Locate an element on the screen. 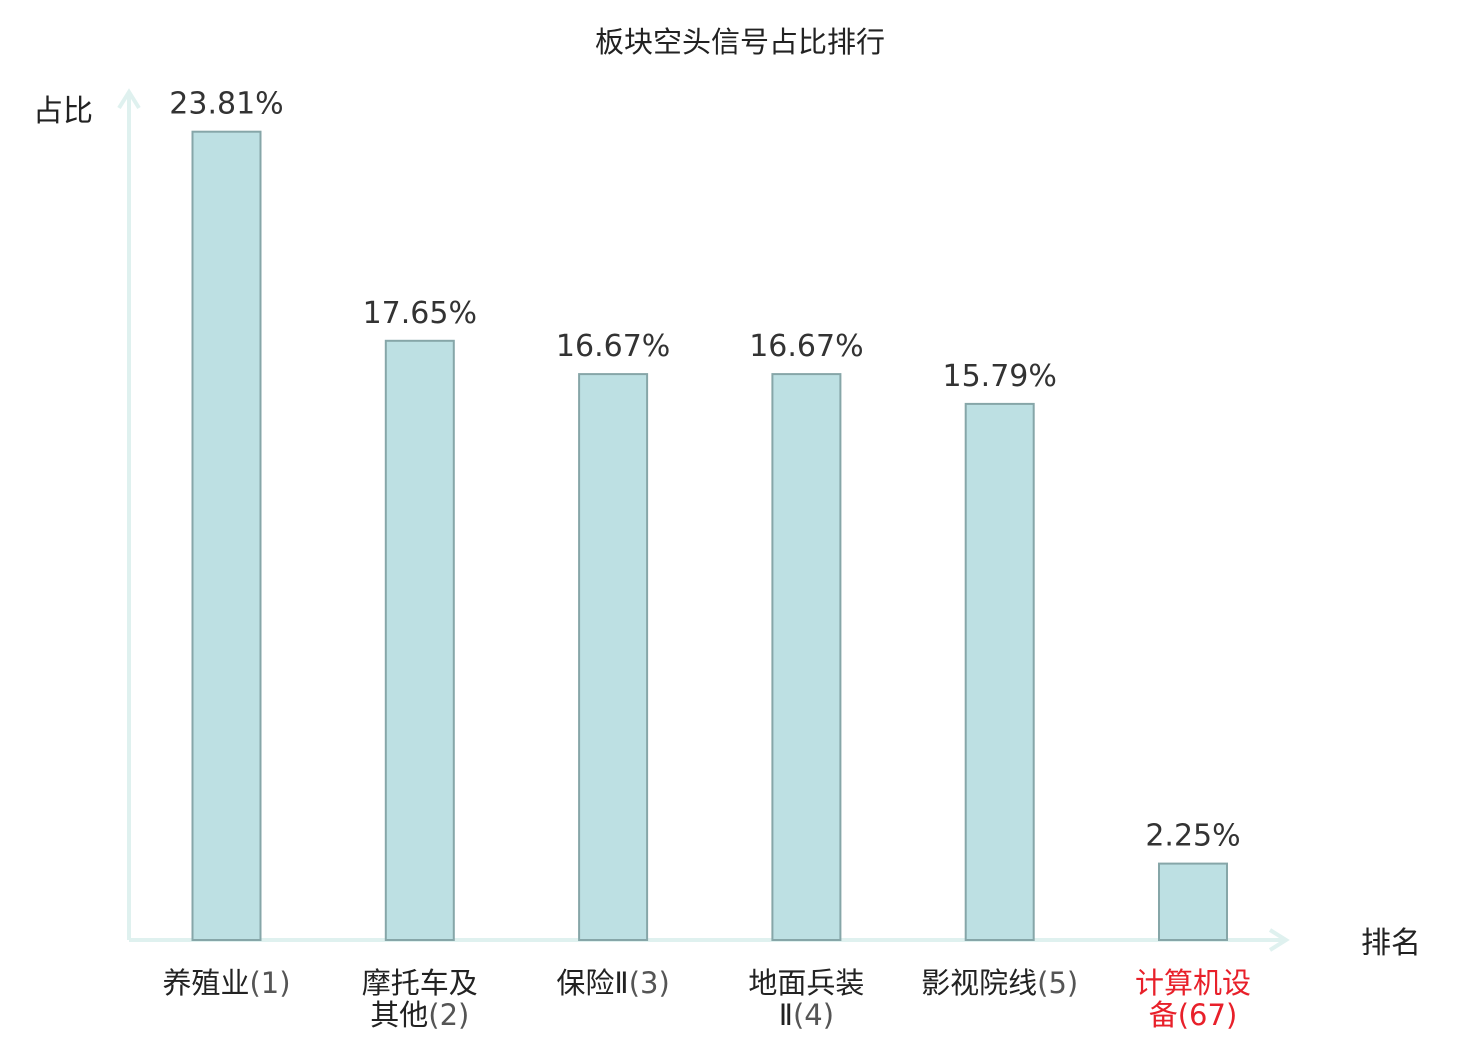 The image size is (1480, 1040). bar-value-label: 23.81% is located at coordinates (226, 104).